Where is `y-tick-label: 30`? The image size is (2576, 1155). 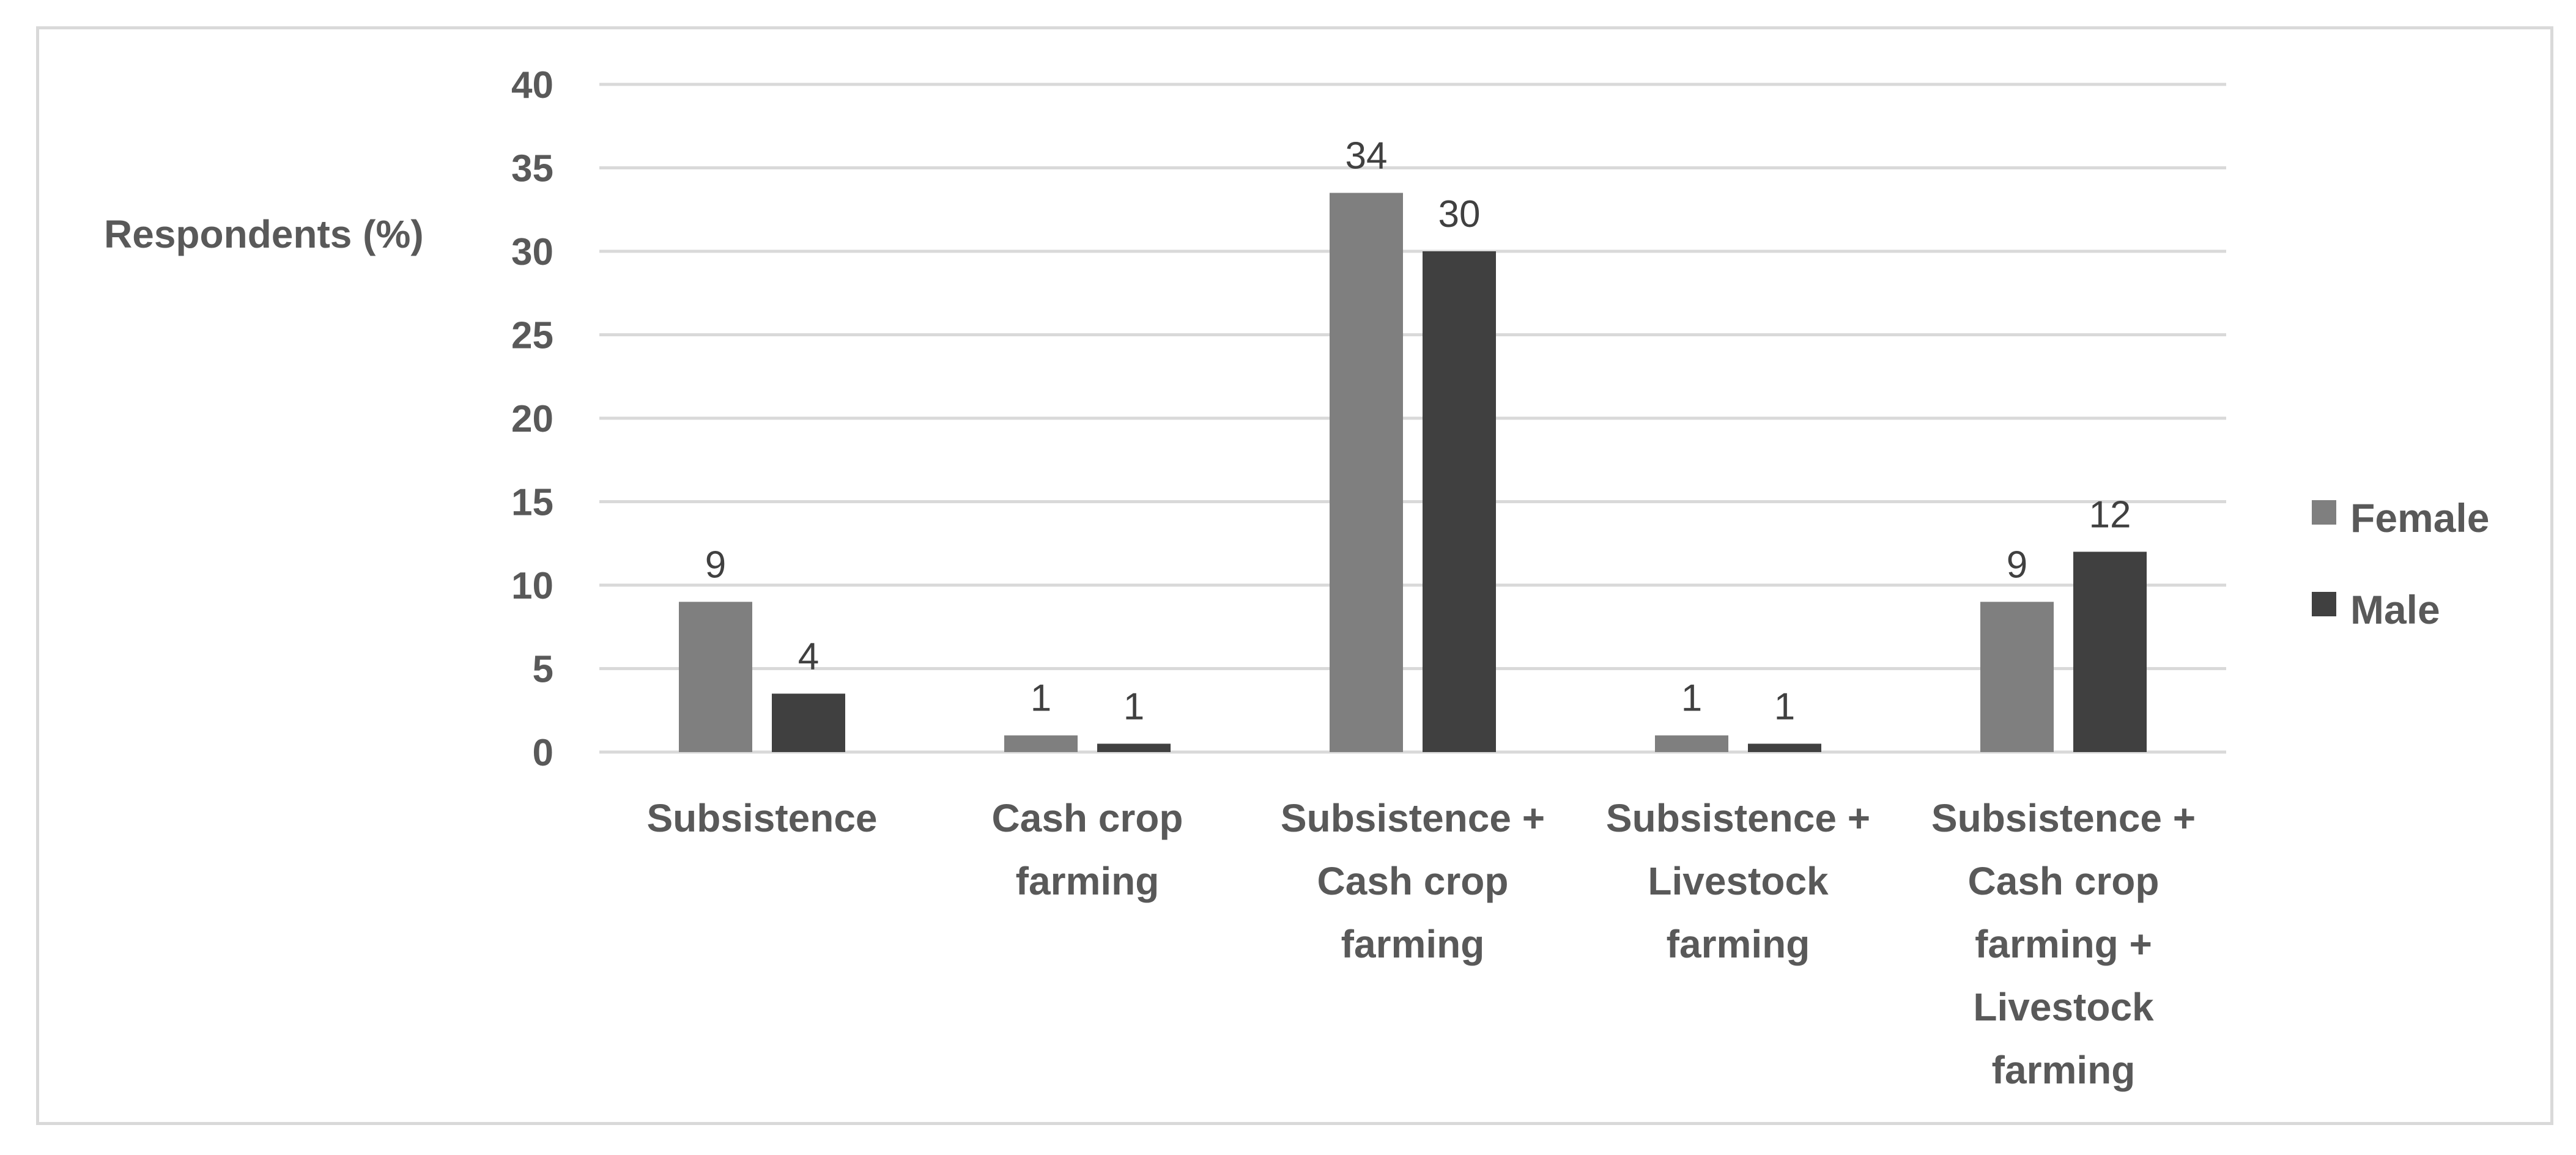
y-tick-label: 30 is located at coordinates (532, 252).